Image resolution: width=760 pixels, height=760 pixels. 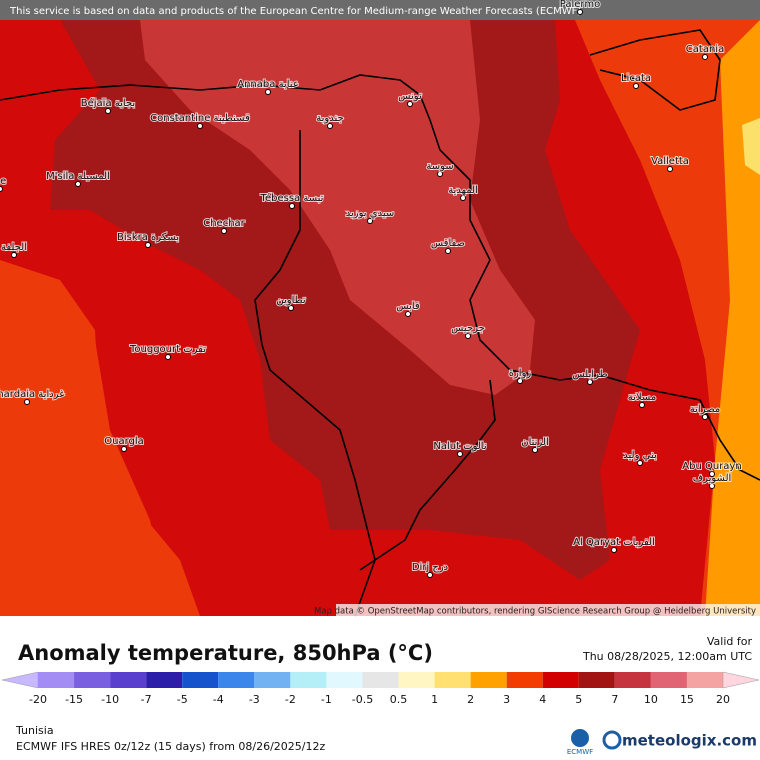 What do you see at coordinates (430, 567) in the screenshot?
I see `city-label: Dirj درج` at bounding box center [430, 567].